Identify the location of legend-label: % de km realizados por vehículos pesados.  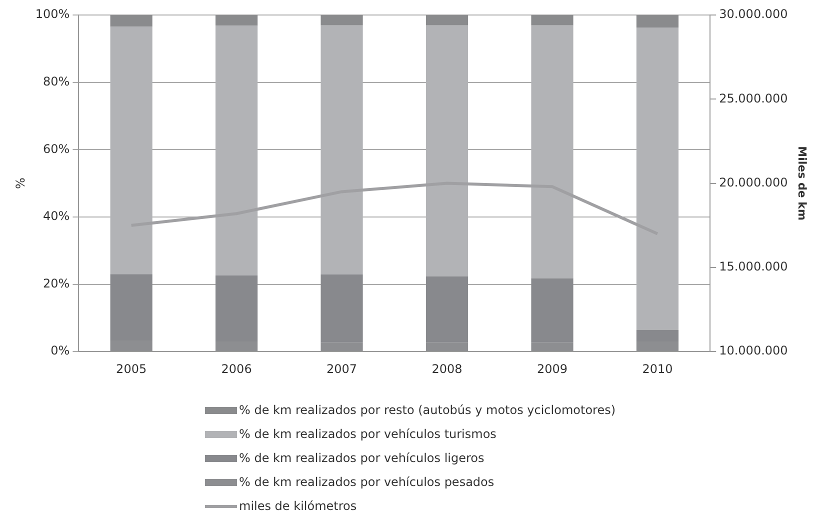
(366, 482).